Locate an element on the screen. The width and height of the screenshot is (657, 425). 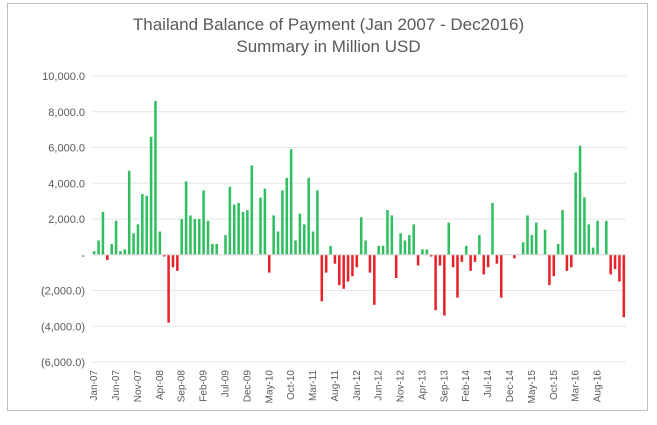
x-tick-label: Nov-07 is located at coordinates (138, 386).